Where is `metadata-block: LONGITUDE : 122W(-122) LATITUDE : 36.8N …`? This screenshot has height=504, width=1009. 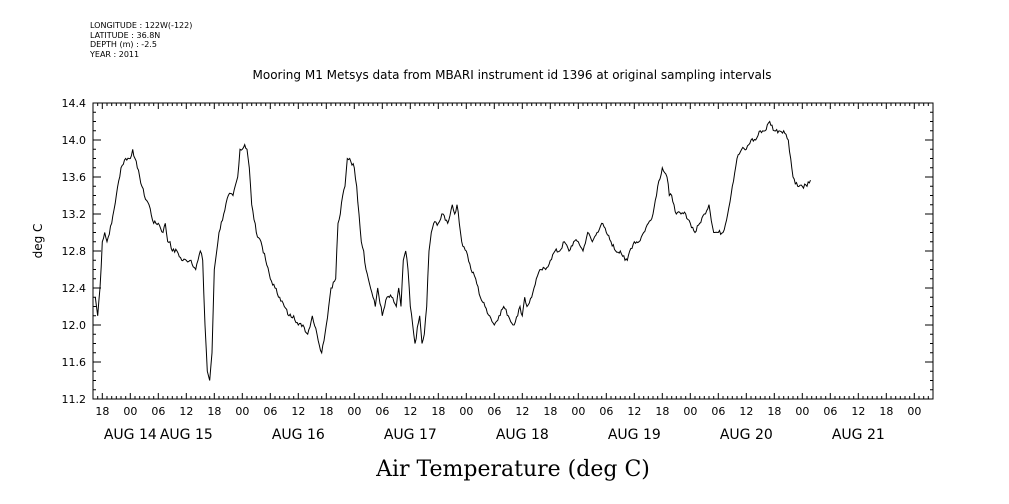 metadata-block: LONGITUDE : 122W(-122) LATITUDE : 36.8N … is located at coordinates (141, 40).